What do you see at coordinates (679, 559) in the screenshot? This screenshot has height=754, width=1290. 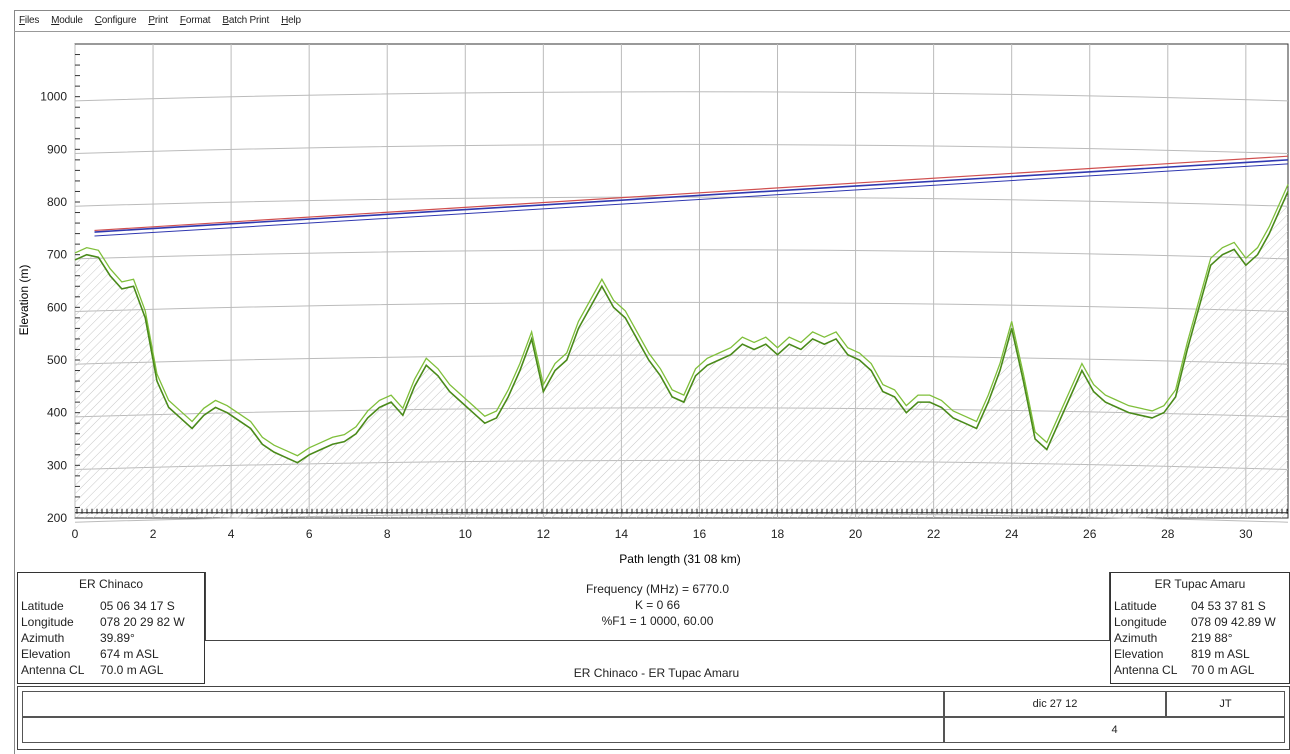 I see `x-axis-label: Path length (31 08 km)` at bounding box center [679, 559].